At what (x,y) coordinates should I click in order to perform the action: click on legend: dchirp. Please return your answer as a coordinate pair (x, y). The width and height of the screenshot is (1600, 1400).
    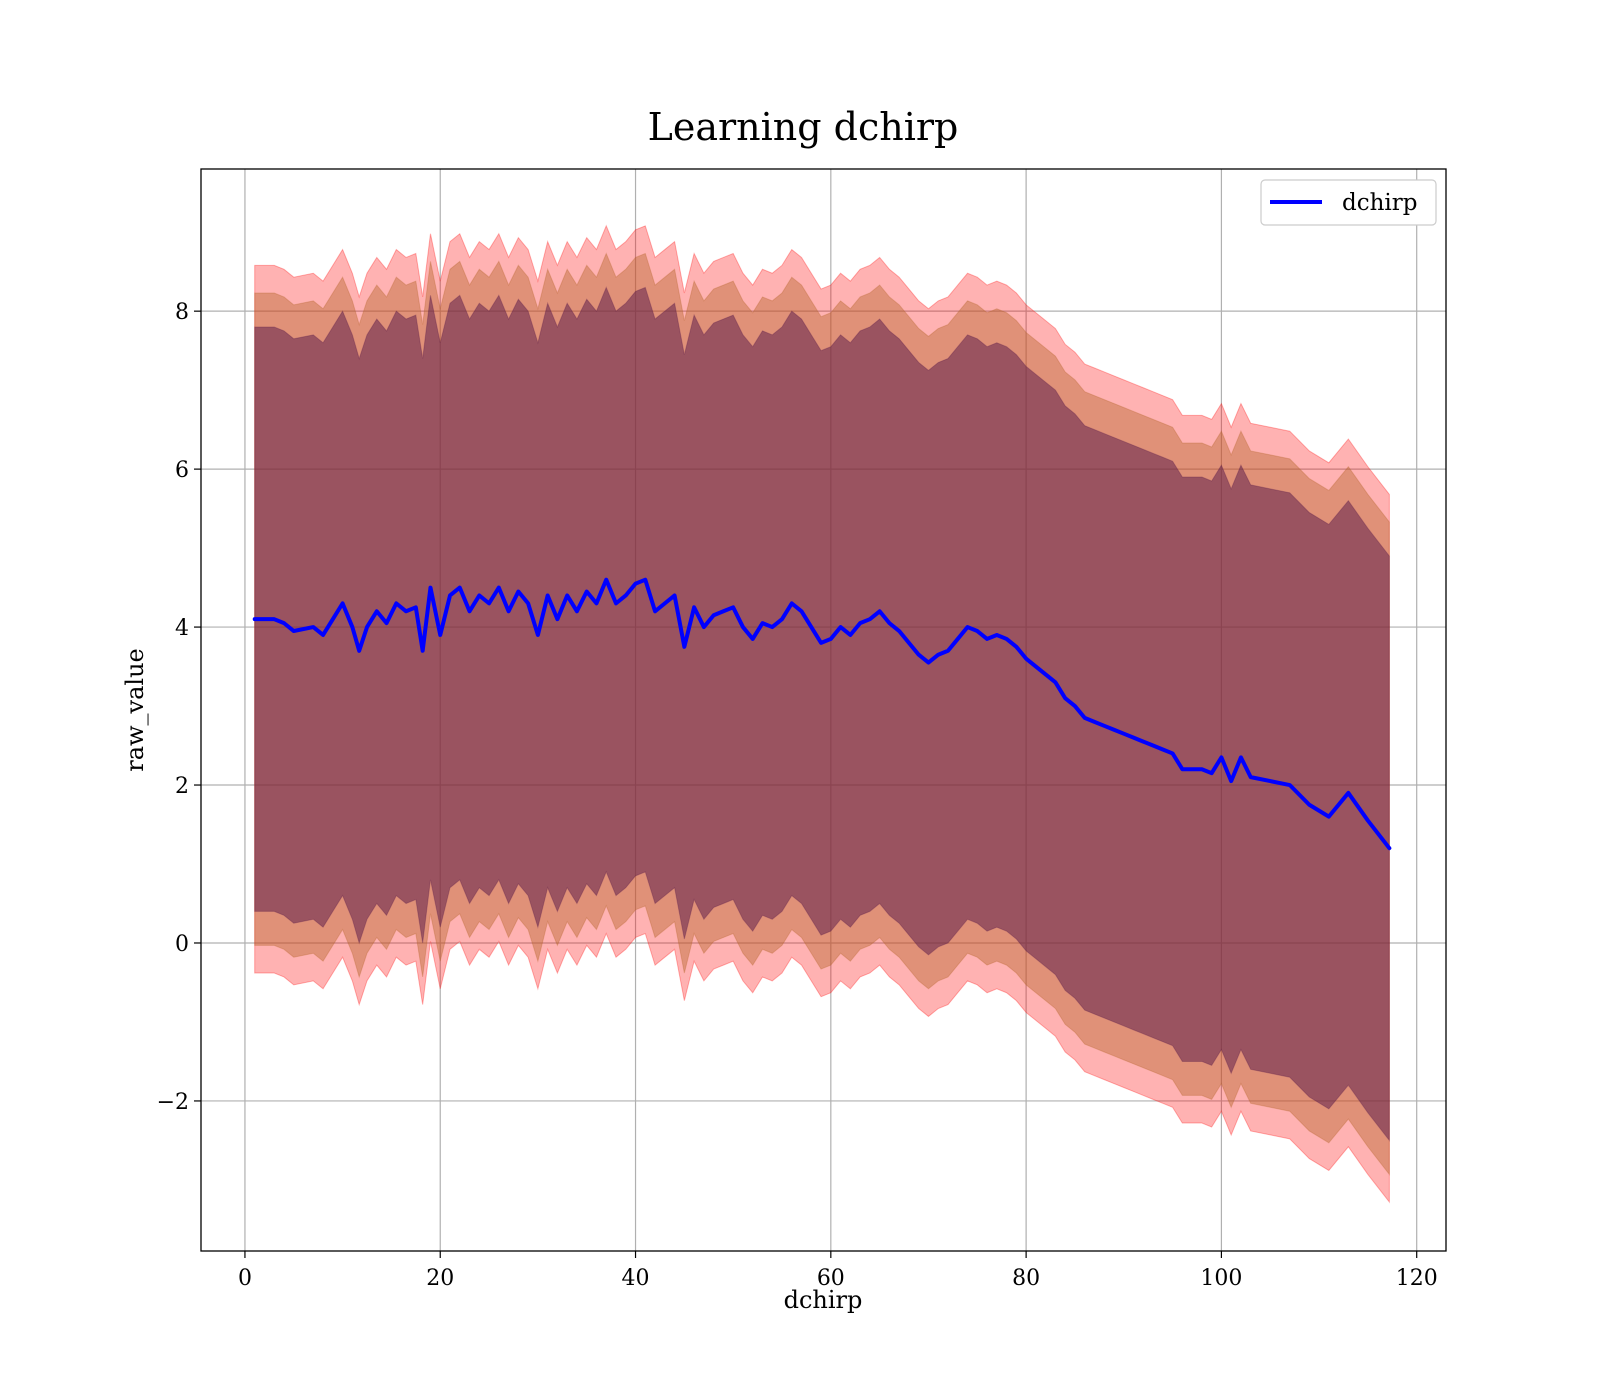
    Looking at the image, I should click on (1348, 202).